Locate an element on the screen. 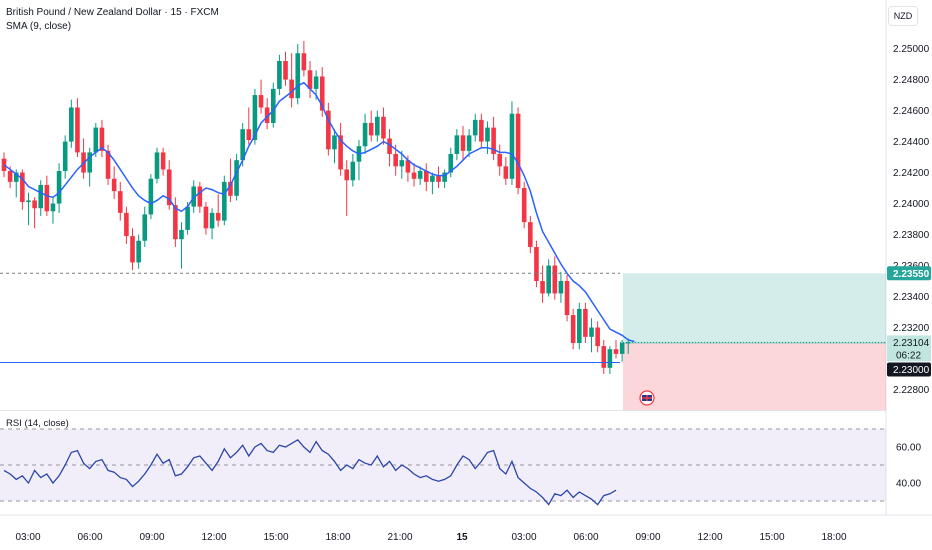  rsi-legend: RSI (14, close) is located at coordinates (37, 423).